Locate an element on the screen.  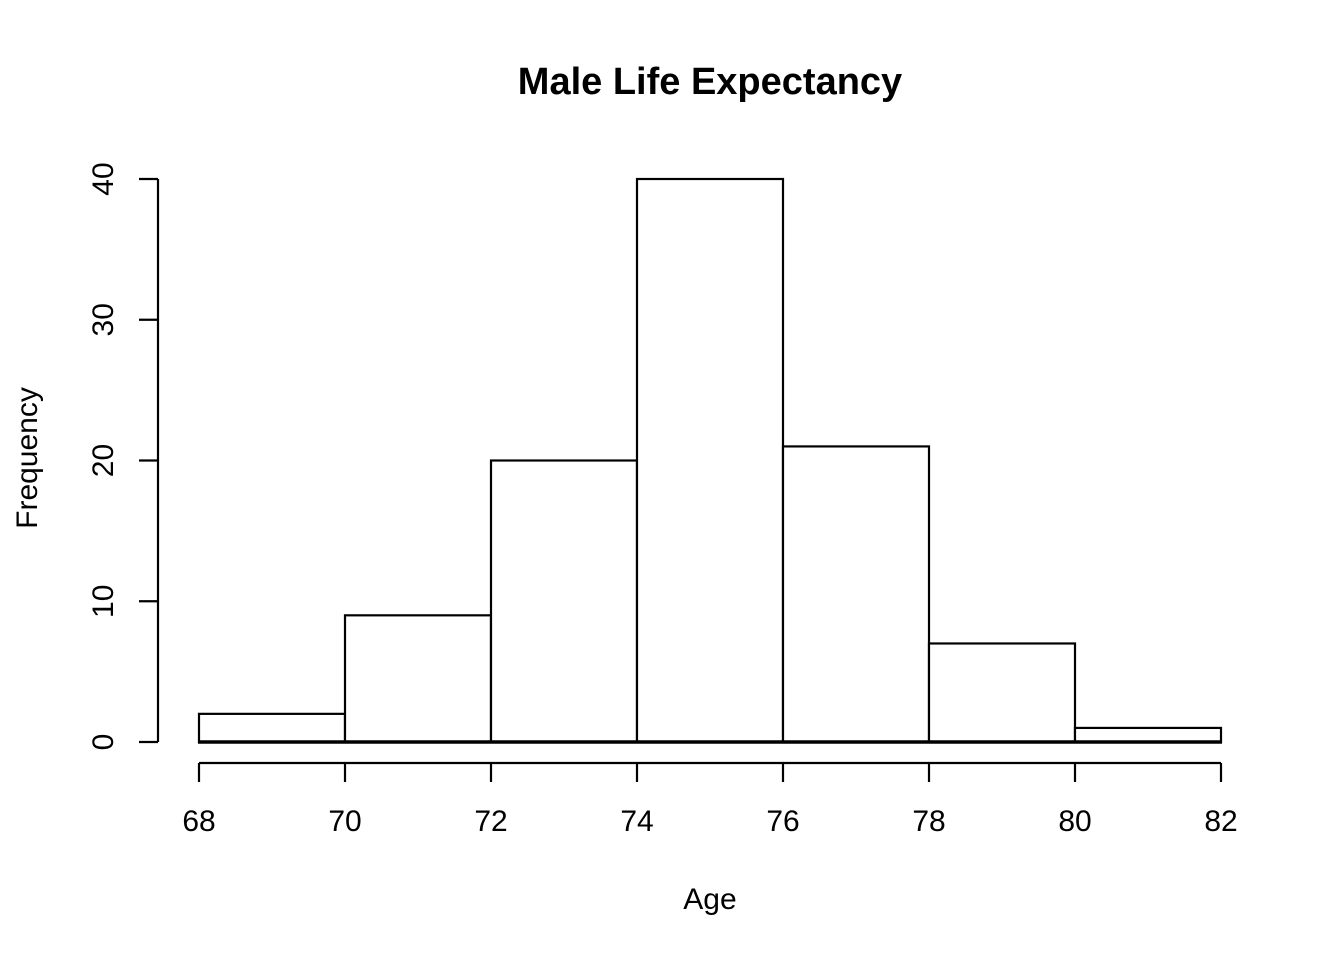
chart-title: Male Life Expectancy is located at coordinates (710, 82).